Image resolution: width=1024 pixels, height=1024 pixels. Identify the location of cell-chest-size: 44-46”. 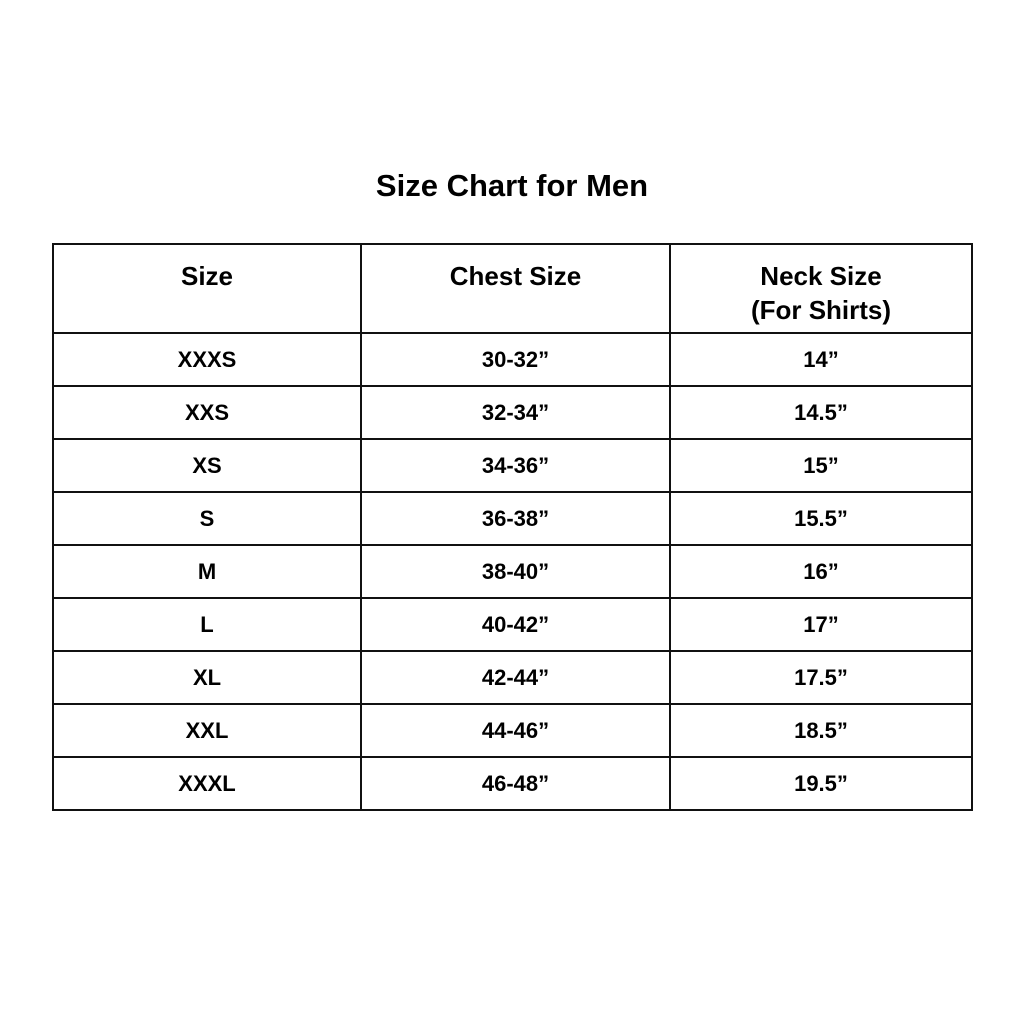
(515, 730).